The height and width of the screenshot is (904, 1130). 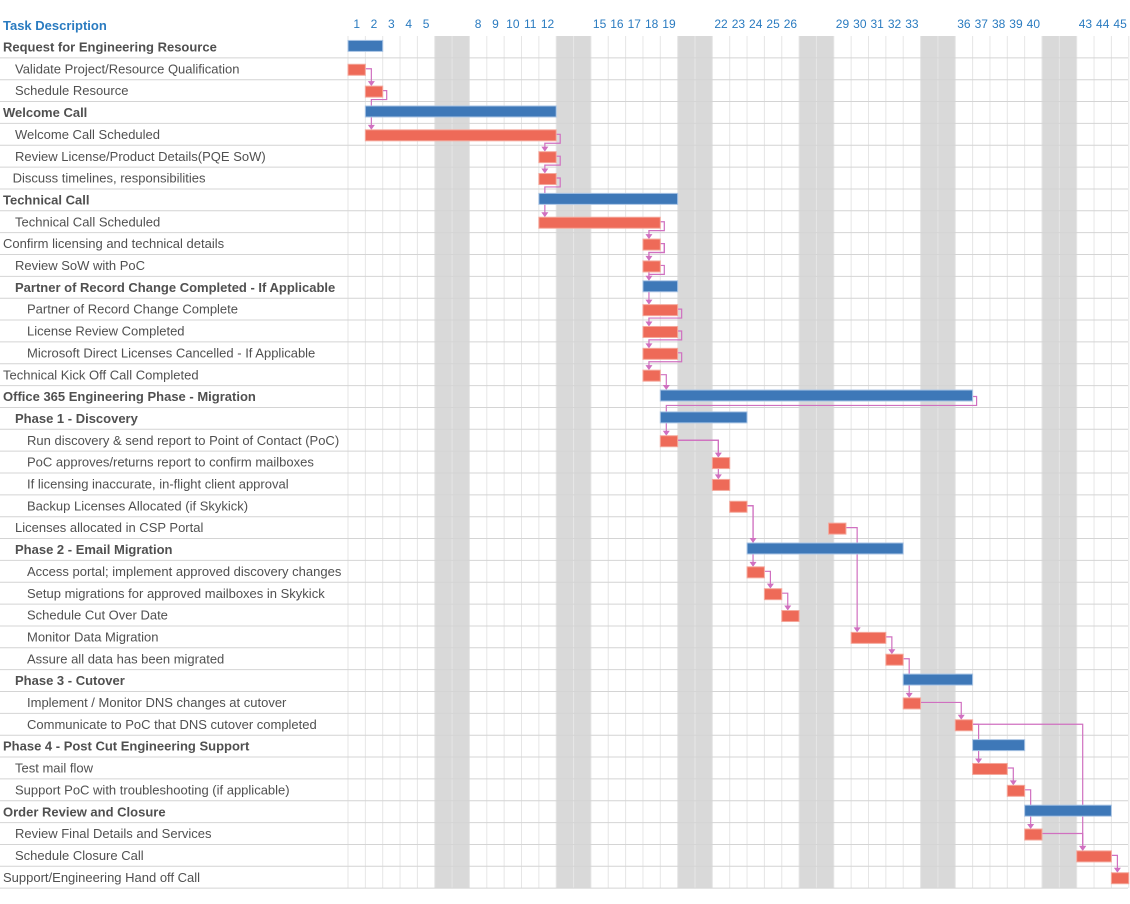 I want to click on task-label: Schedule Cut Over Date, so click(x=97, y=615).